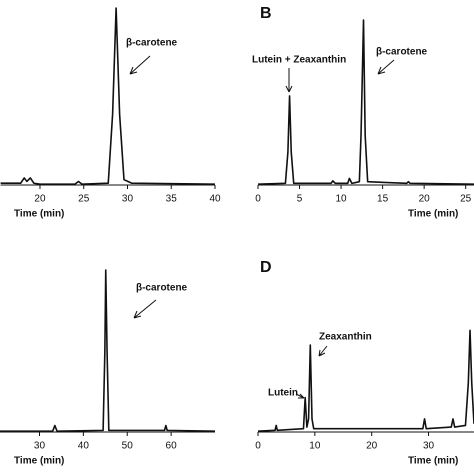 This screenshot has width=474, height=474. Describe the element at coordinates (299, 60) in the screenshot. I see `annotation: Lutein + Zeaxanthin` at that location.